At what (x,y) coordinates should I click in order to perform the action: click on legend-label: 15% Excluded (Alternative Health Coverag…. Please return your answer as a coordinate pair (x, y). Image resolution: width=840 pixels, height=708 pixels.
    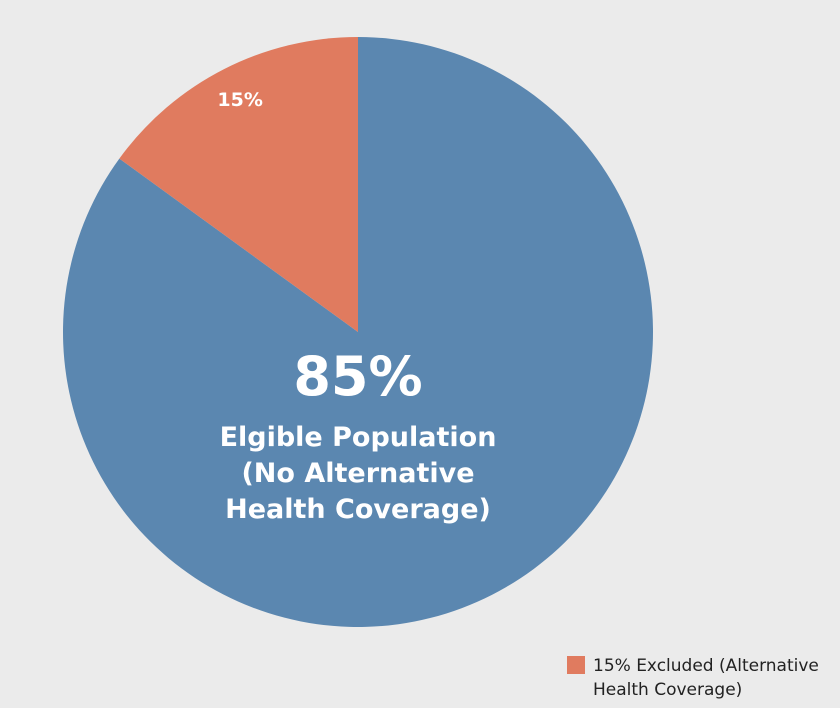
    Looking at the image, I should click on (706, 678).